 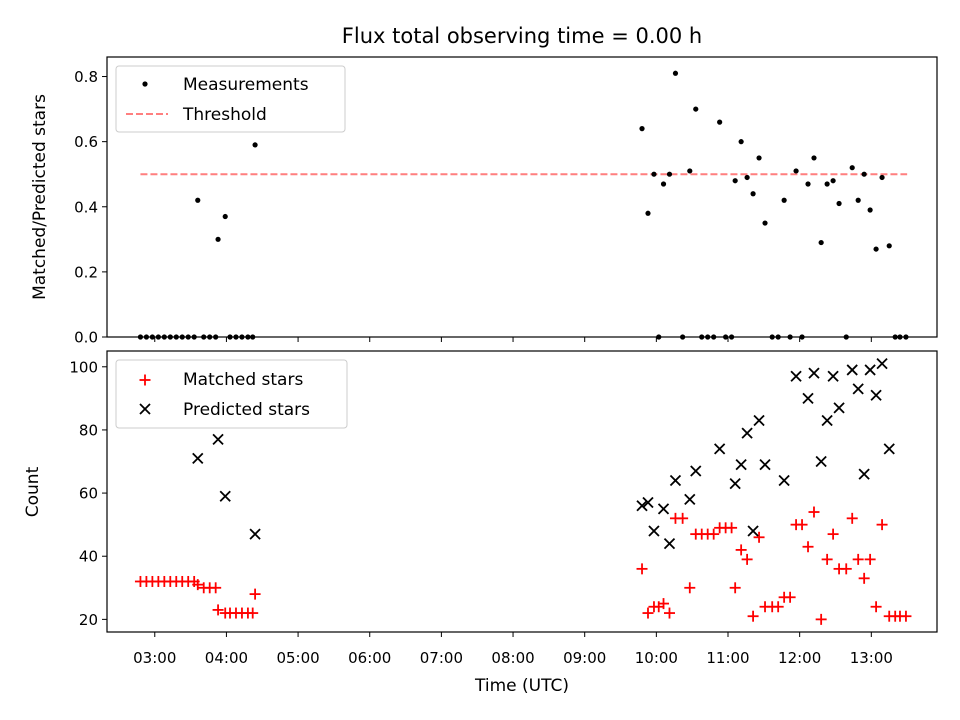 I want to click on y-tick-label: 60, so click(x=88, y=494).